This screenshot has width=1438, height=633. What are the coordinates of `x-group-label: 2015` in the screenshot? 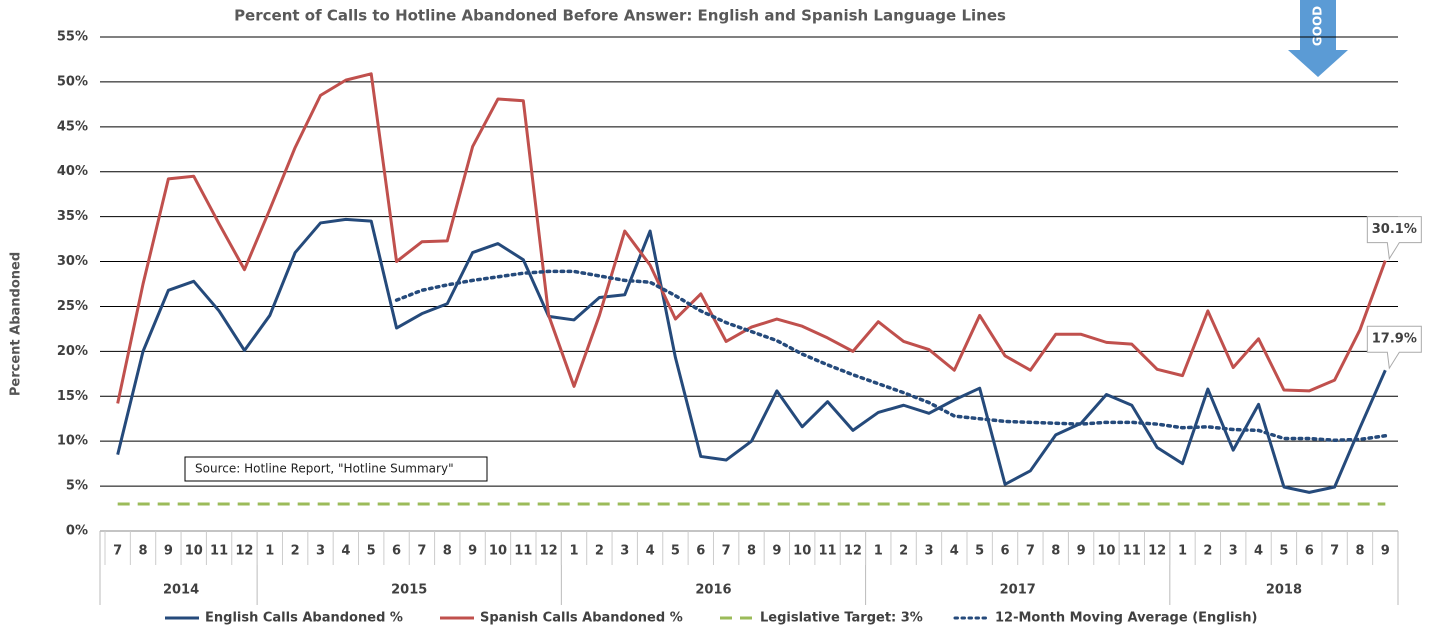 It's located at (409, 590).